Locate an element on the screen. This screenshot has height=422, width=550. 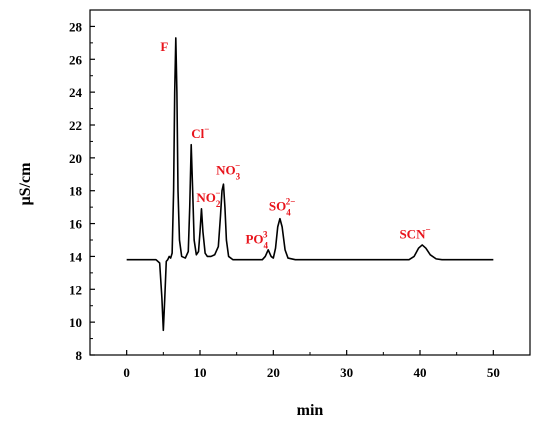
x-tick-label: 0 is located at coordinates (126, 372).